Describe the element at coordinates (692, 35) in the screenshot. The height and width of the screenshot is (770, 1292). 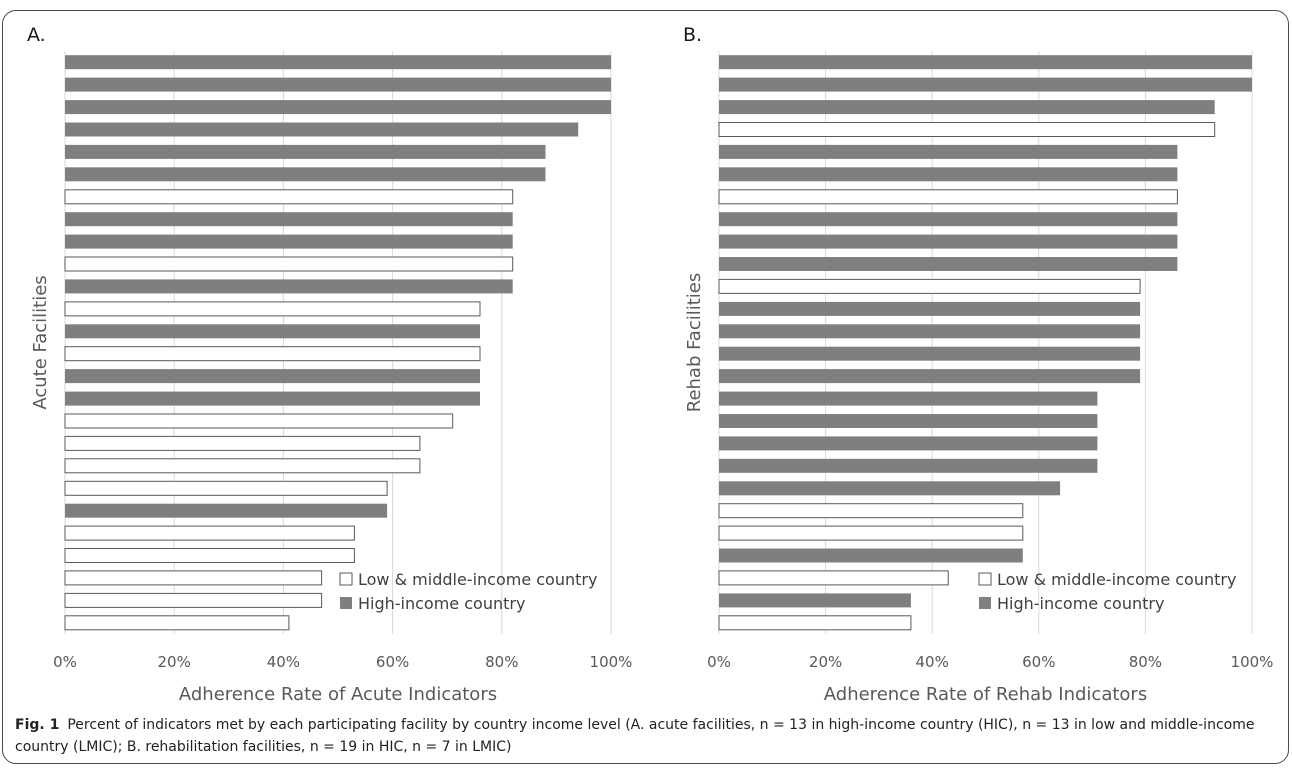
I see `panel-label-b: B.` at that location.